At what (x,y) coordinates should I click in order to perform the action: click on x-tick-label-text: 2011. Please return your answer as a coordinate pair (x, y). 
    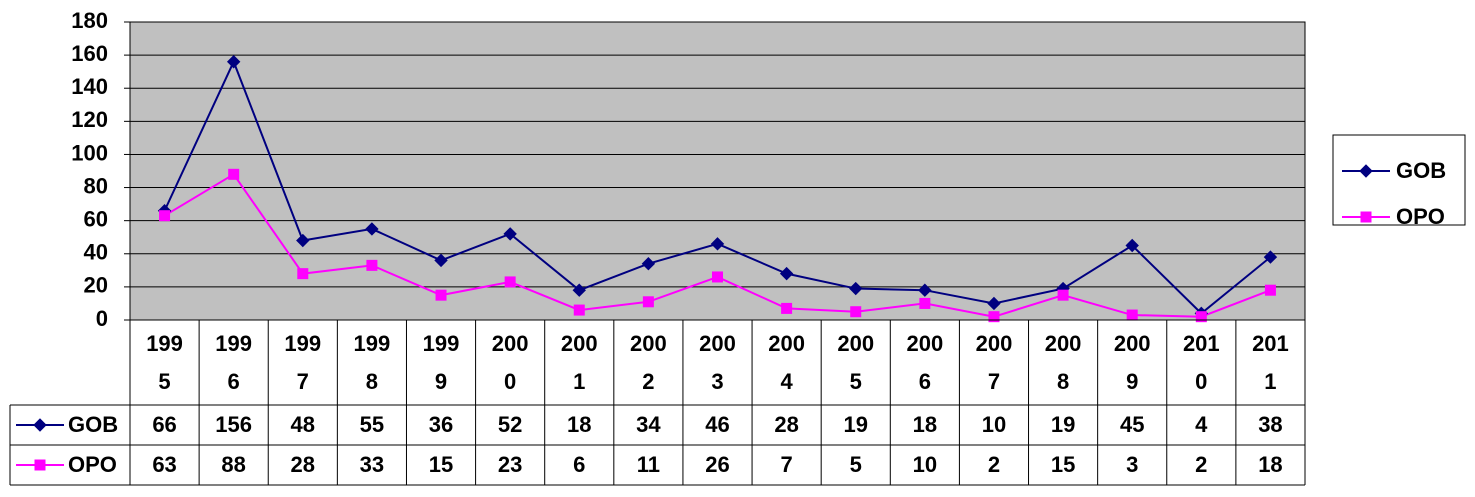
    Looking at the image, I should click on (1270, 362).